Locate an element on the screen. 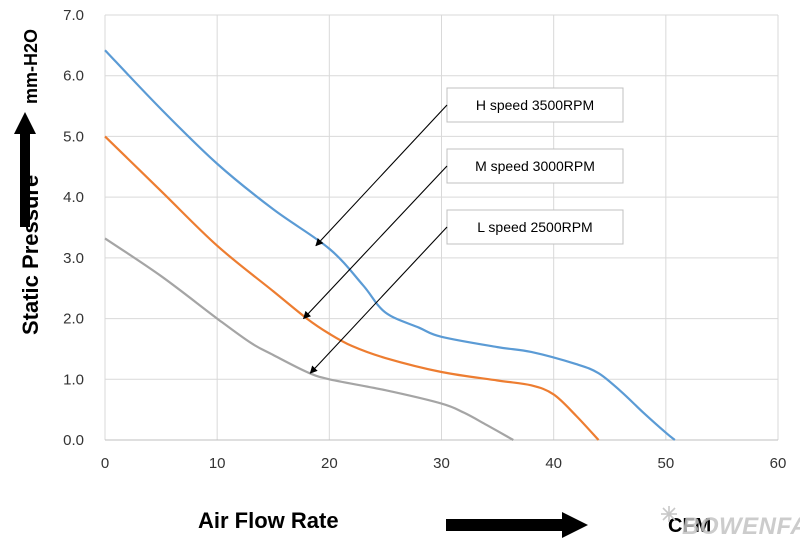  callout-label: M speed 3000RPM is located at coordinates (535, 166).